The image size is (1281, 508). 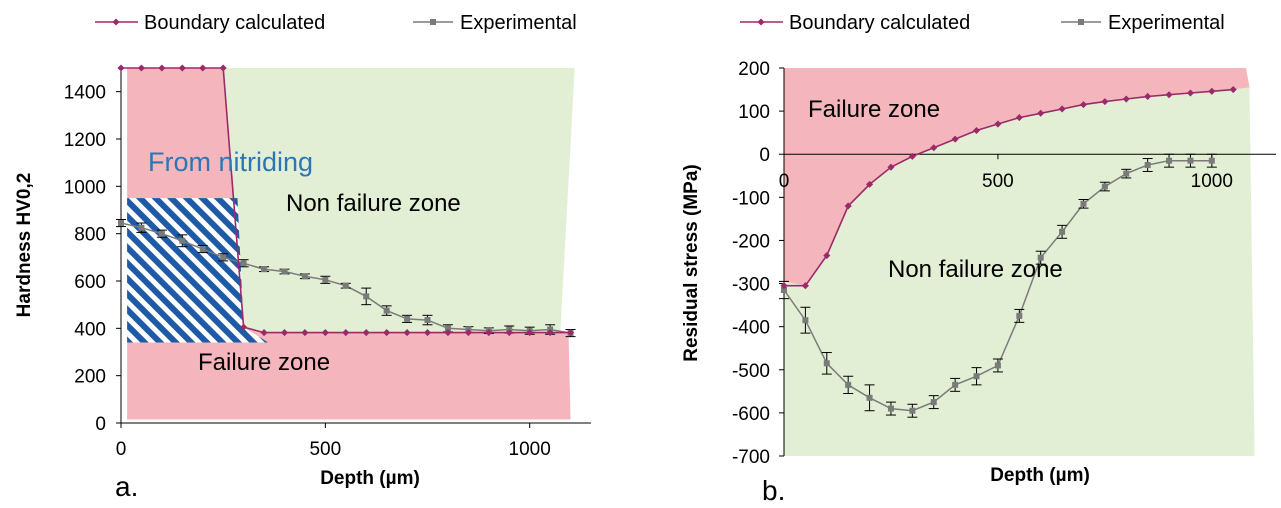 I want to click on y-tick-label-a: 800, so click(x=90, y=235).